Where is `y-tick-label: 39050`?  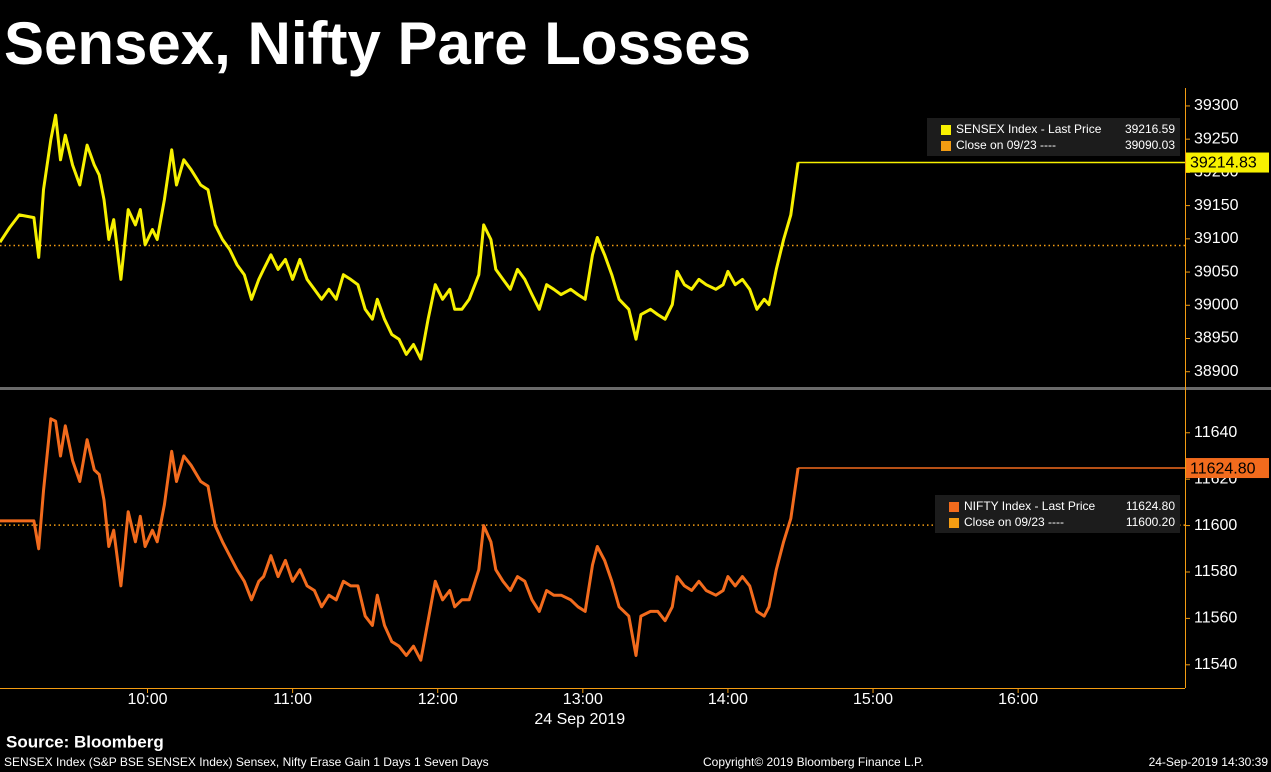
y-tick-label: 39050 is located at coordinates (1216, 271).